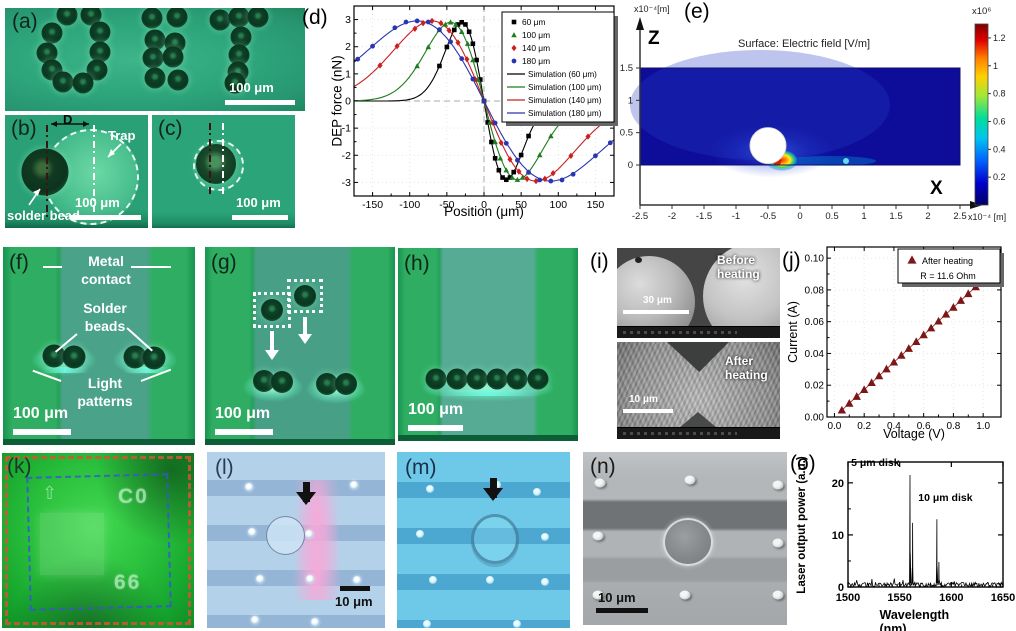 The width and height of the screenshot is (1016, 631). I want to click on svg-text: 1600, so click(951, 598).